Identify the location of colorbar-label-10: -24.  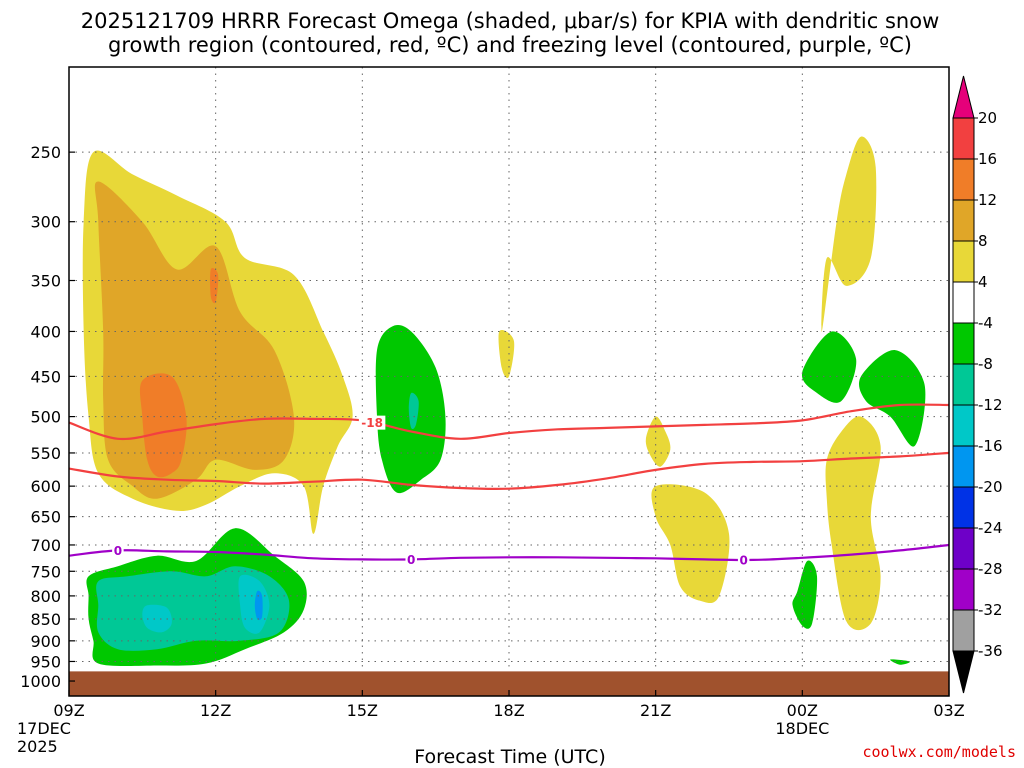
(990, 528).